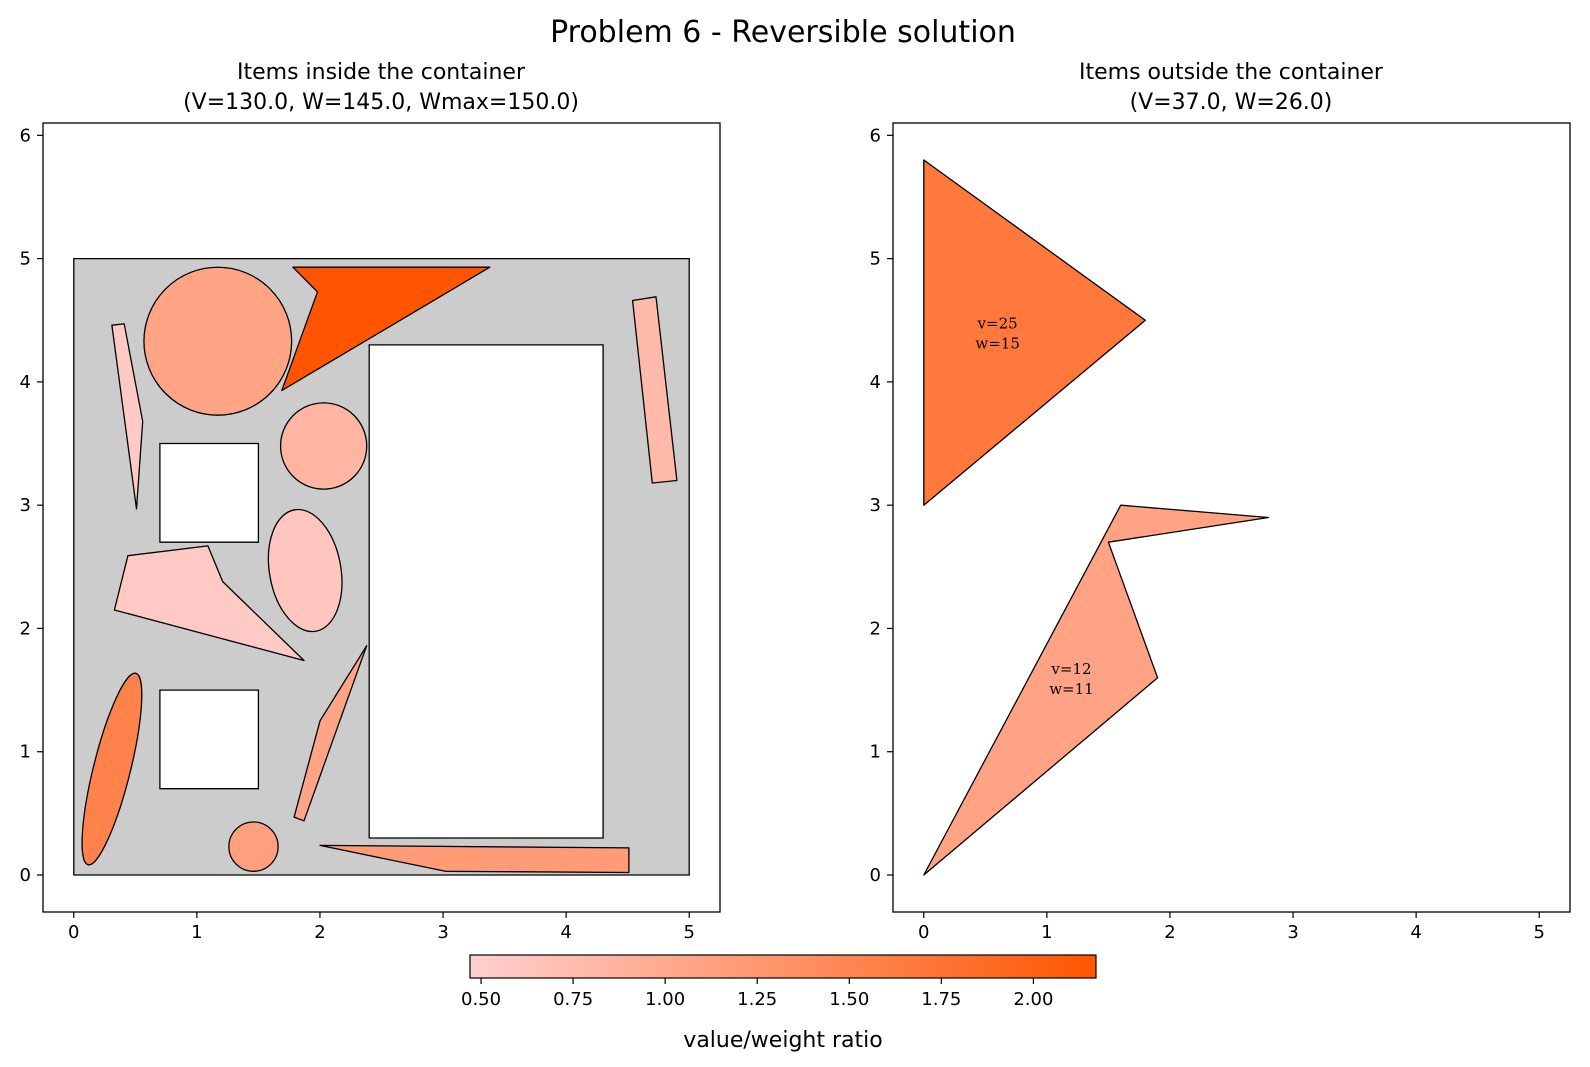 The height and width of the screenshot is (1067, 1590). Describe the element at coordinates (941, 999) in the screenshot. I see `colorbar-tick-label: 1.75` at that location.